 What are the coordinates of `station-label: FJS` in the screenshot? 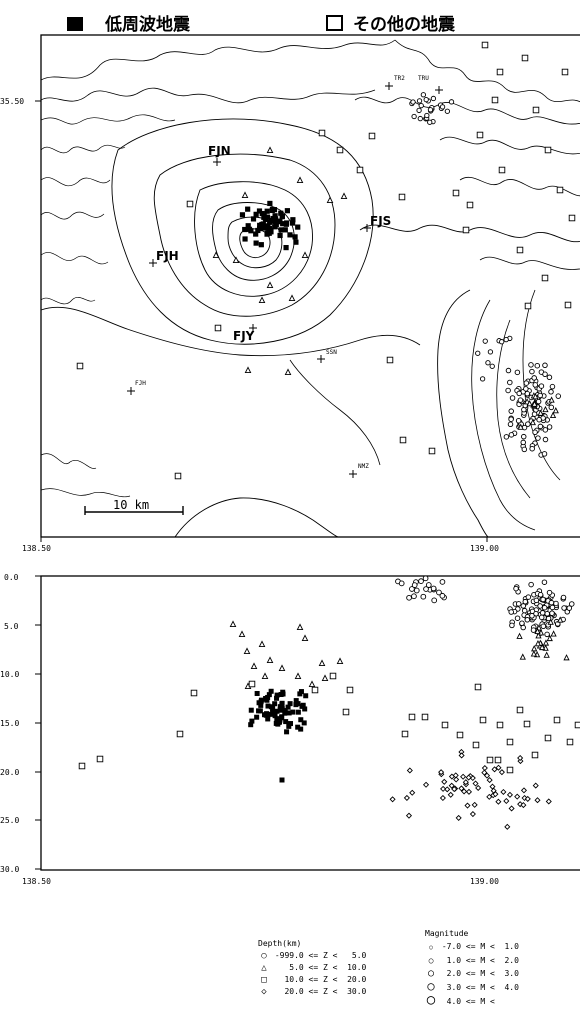 It's located at (380, 221).